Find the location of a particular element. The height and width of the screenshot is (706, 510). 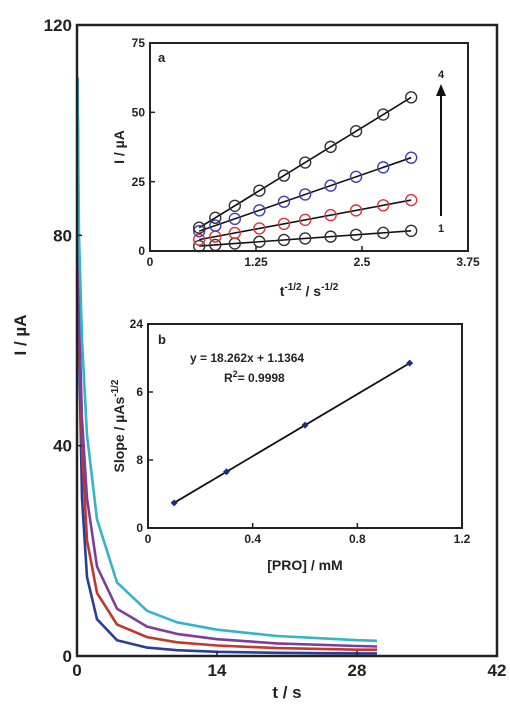

inset-a-x-tick-label: 0 is located at coordinates (150, 262).